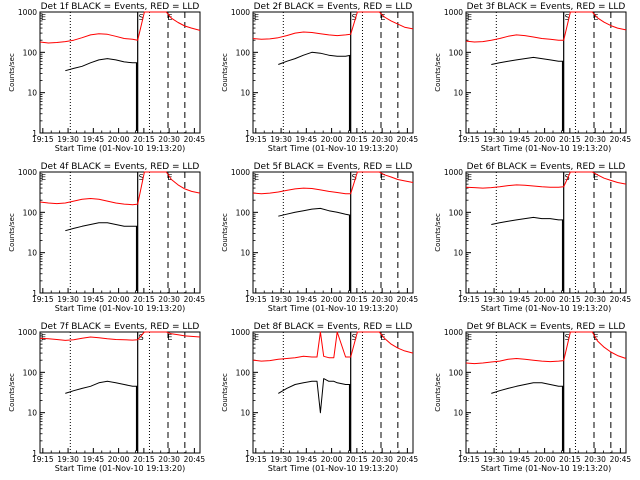 The image size is (640, 480). I want to click on panel-title: Det 9f BLACK = Events, RED = LLD, so click(546, 327).